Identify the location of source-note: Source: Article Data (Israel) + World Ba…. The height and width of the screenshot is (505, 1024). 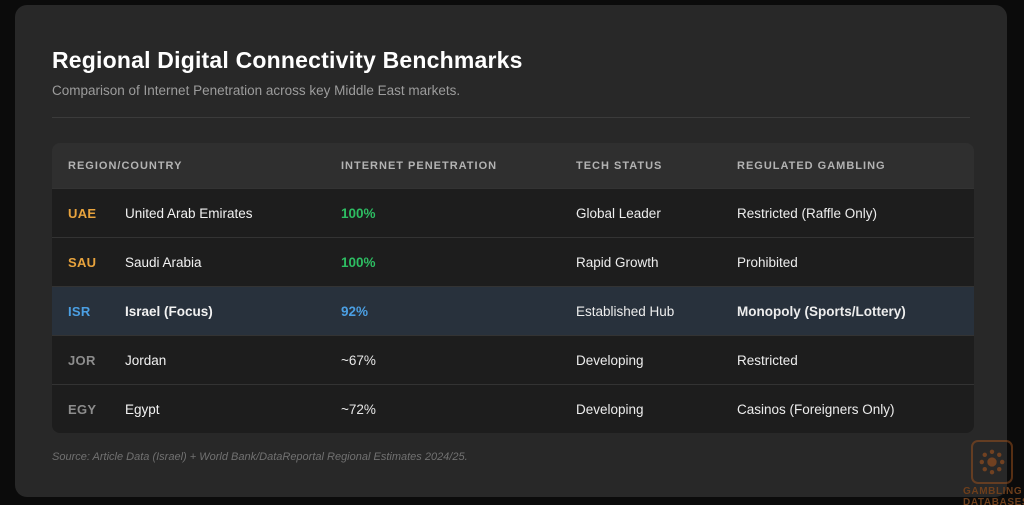
(260, 457).